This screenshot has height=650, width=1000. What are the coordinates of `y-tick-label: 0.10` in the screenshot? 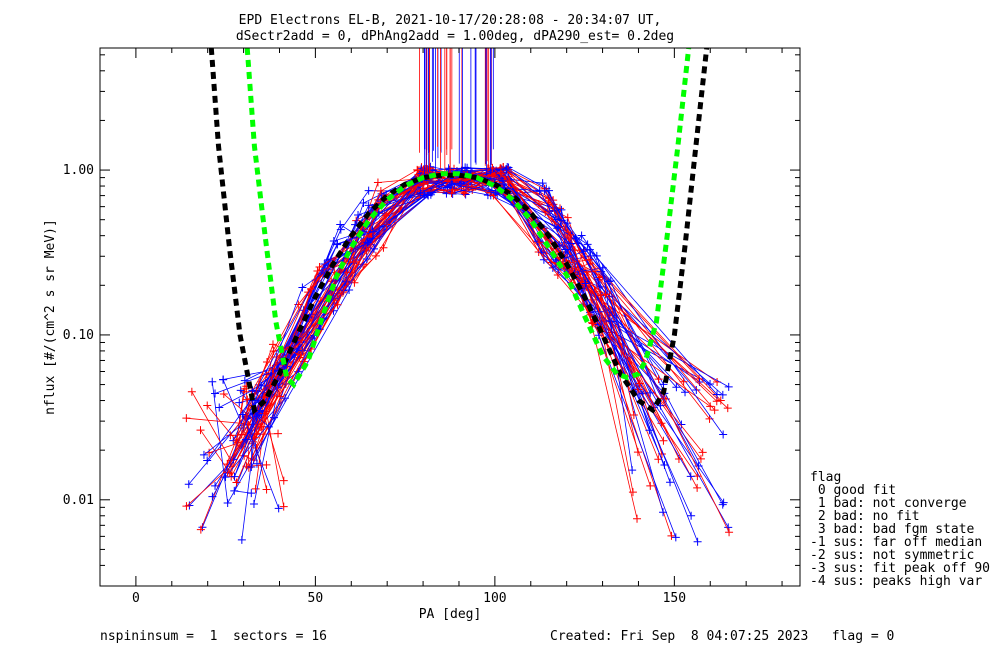 It's located at (78, 335).